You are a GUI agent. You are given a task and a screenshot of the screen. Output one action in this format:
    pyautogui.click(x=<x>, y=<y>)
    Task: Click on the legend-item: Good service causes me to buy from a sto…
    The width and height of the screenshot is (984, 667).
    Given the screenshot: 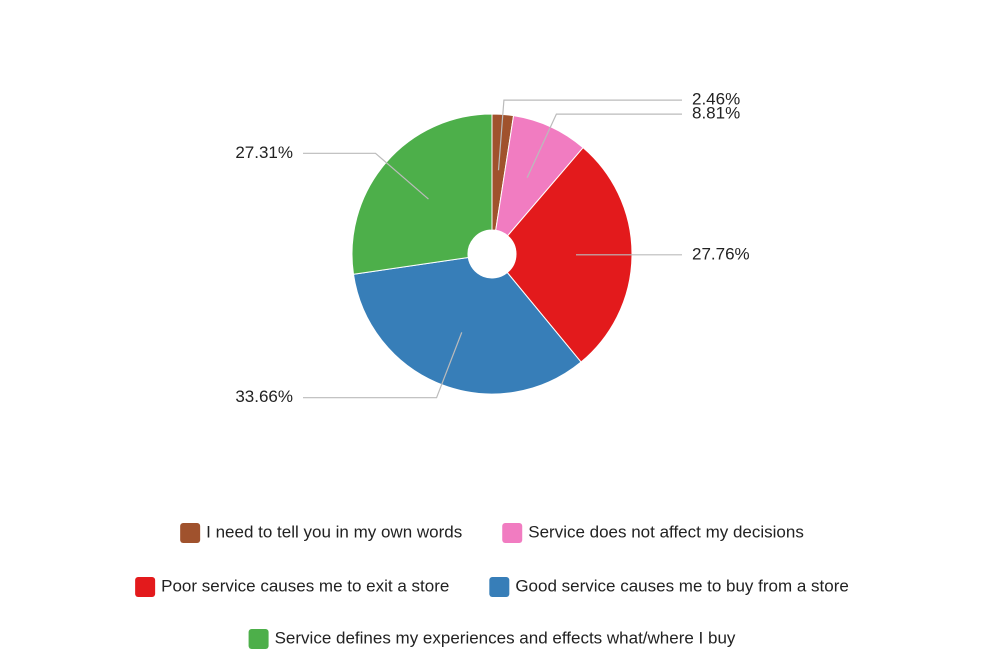 What is the action you would take?
    pyautogui.click(x=669, y=586)
    